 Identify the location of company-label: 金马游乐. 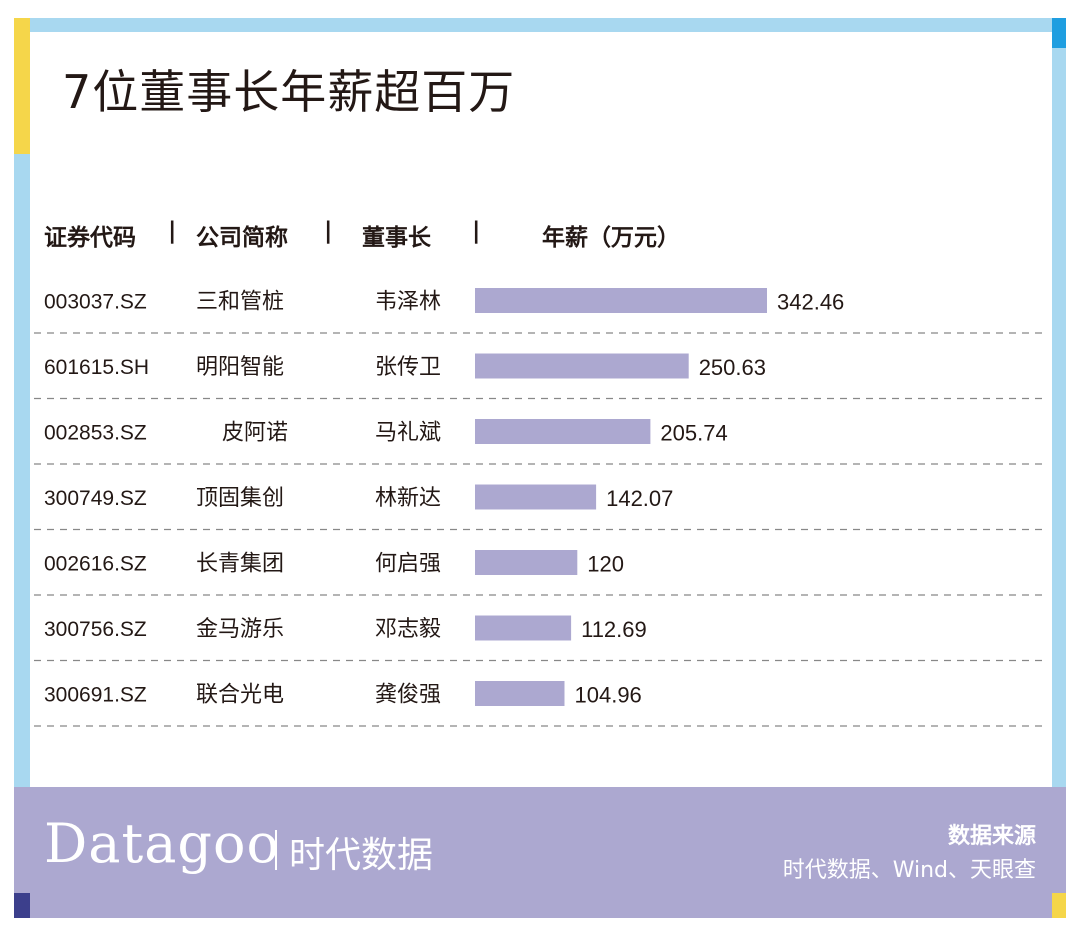
(240, 629).